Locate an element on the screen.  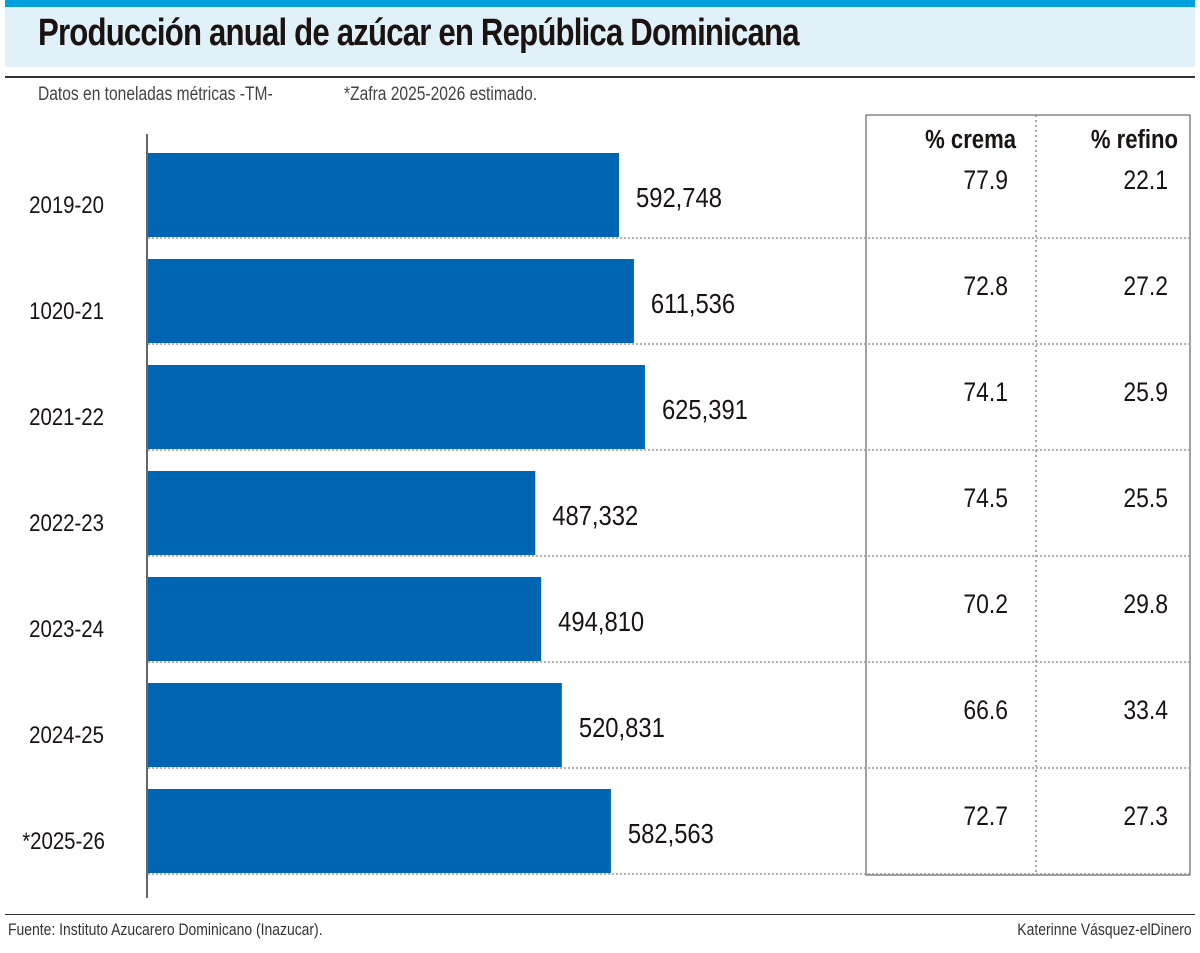
refino-cell: 25.9 is located at coordinates (1145, 392).